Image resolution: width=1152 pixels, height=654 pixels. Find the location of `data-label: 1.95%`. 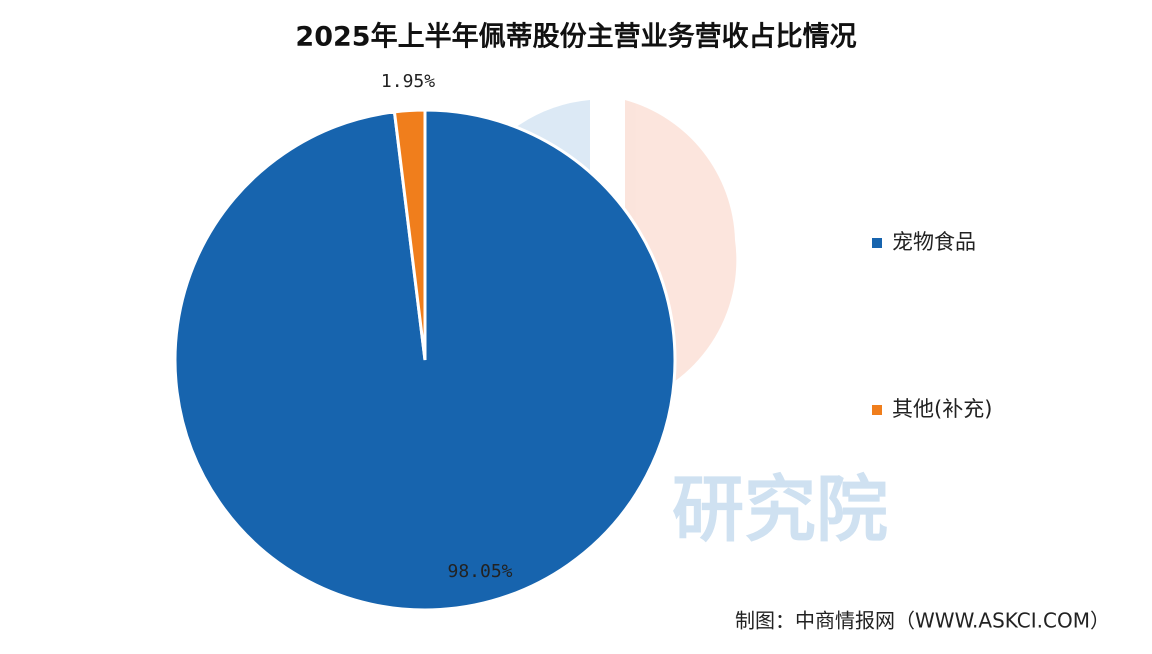

data-label: 1.95% is located at coordinates (408, 81).